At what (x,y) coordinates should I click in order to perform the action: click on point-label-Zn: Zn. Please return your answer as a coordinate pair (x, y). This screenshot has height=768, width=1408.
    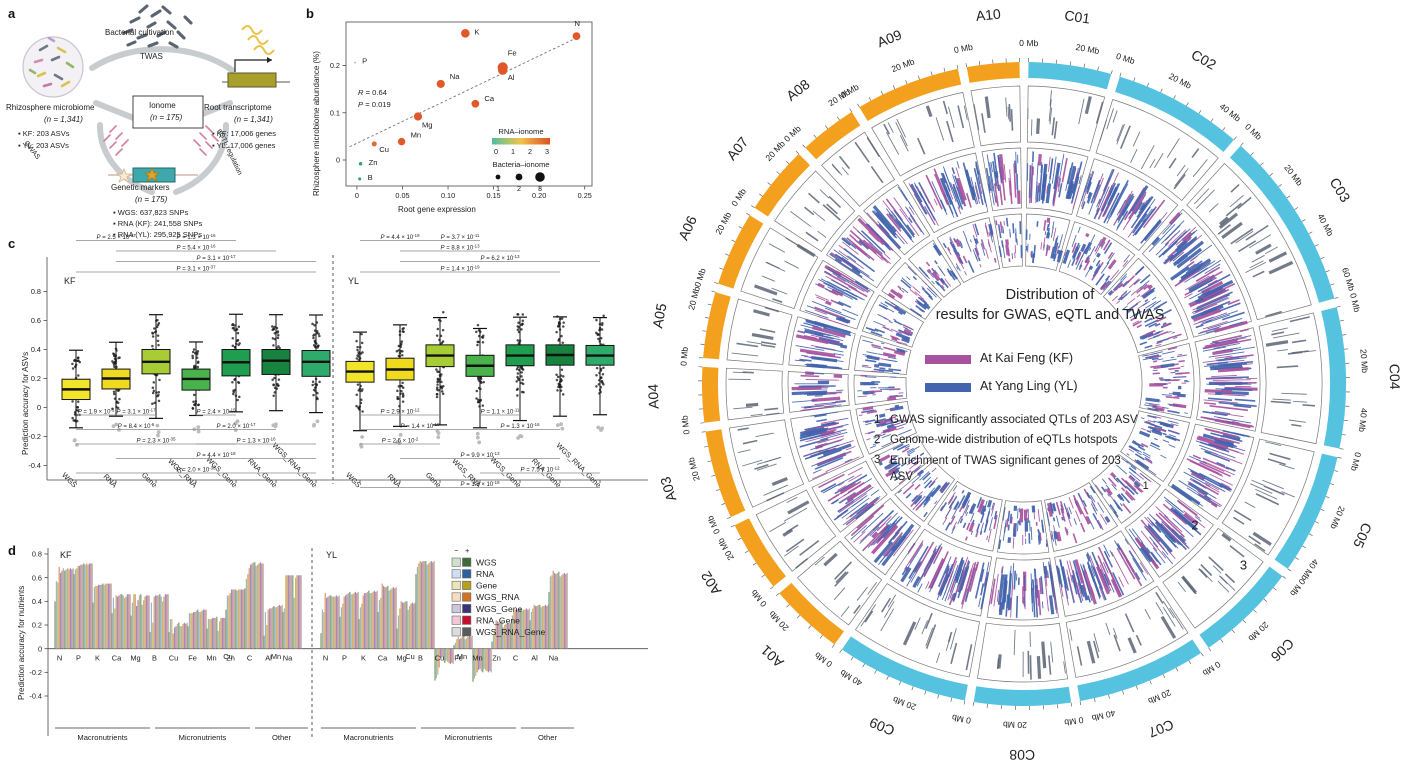
    Looking at the image, I should click on (373, 162).